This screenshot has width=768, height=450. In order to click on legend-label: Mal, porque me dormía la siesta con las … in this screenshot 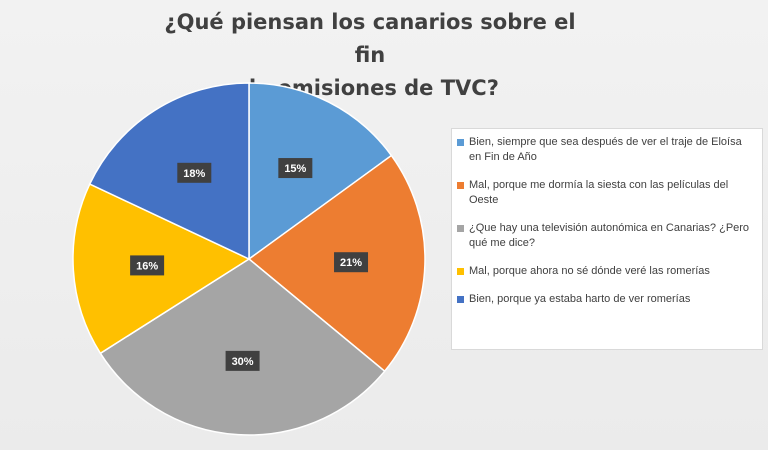, I will do `click(599, 192)`.